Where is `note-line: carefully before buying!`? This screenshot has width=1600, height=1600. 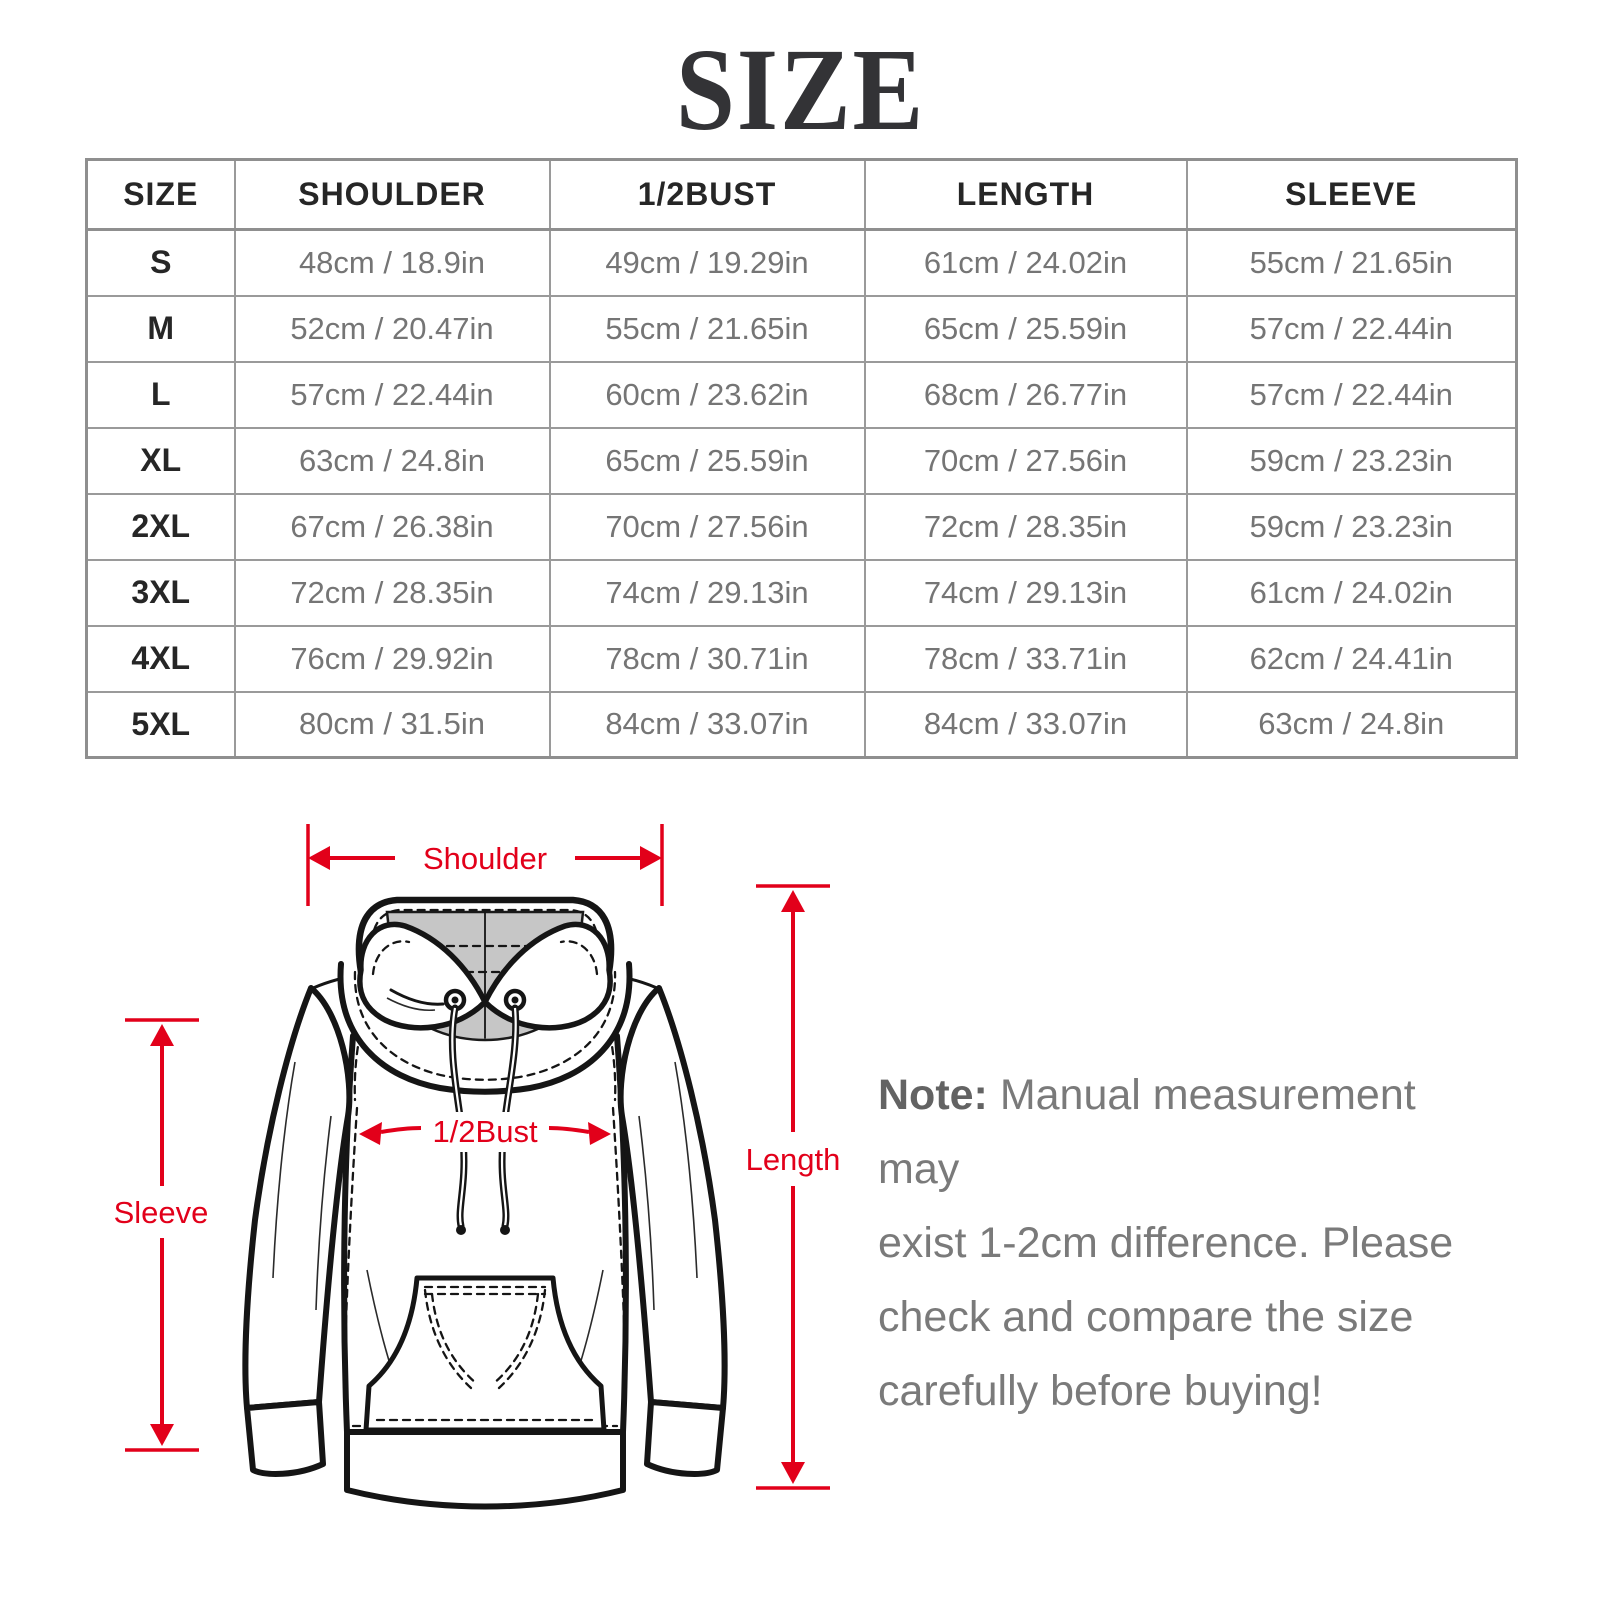
note-line: carefully before buying! is located at coordinates (1100, 1391).